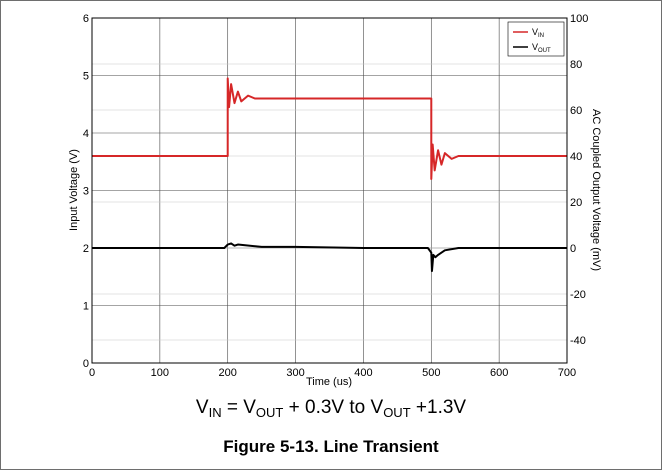  Describe the element at coordinates (86, 19) in the screenshot. I see `y-tick-label-left: 6` at that location.